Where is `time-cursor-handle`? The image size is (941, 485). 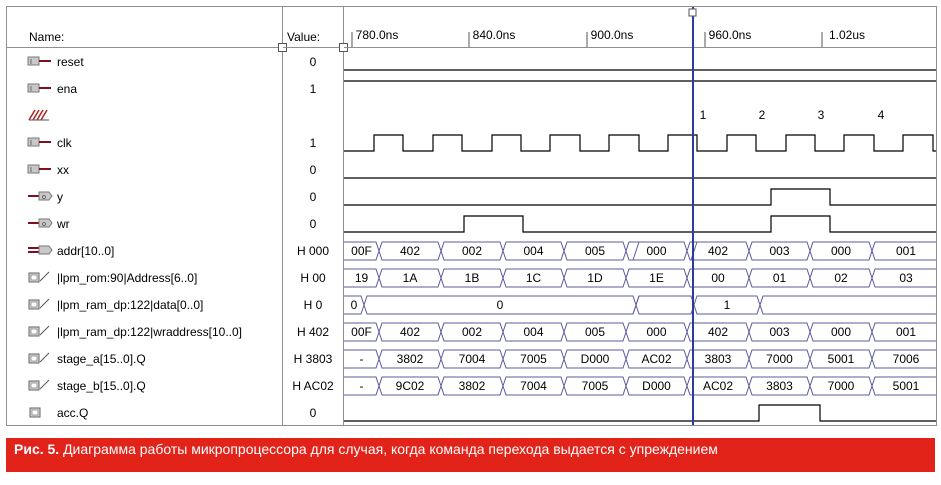 time-cursor-handle is located at coordinates (692, 12).